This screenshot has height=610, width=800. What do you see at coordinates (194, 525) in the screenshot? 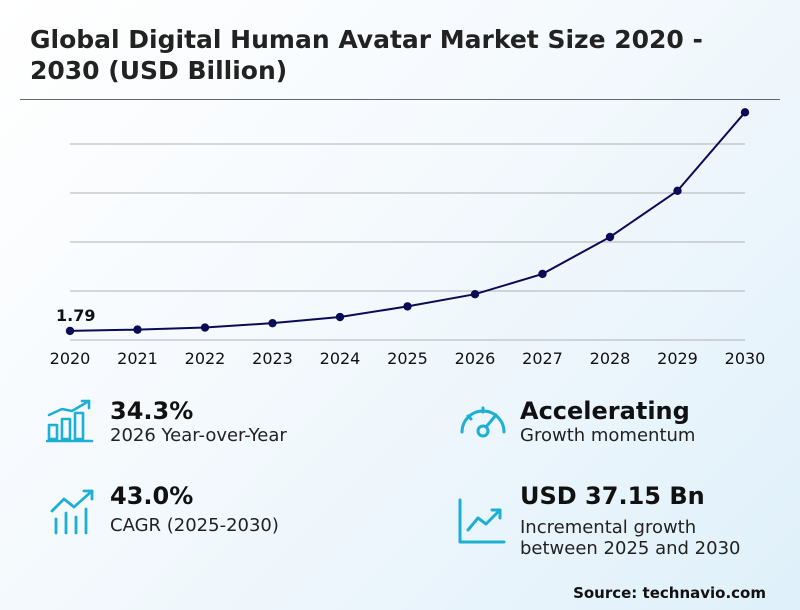
I see `stat-desc: CAGR (2025-2030)` at bounding box center [194, 525].